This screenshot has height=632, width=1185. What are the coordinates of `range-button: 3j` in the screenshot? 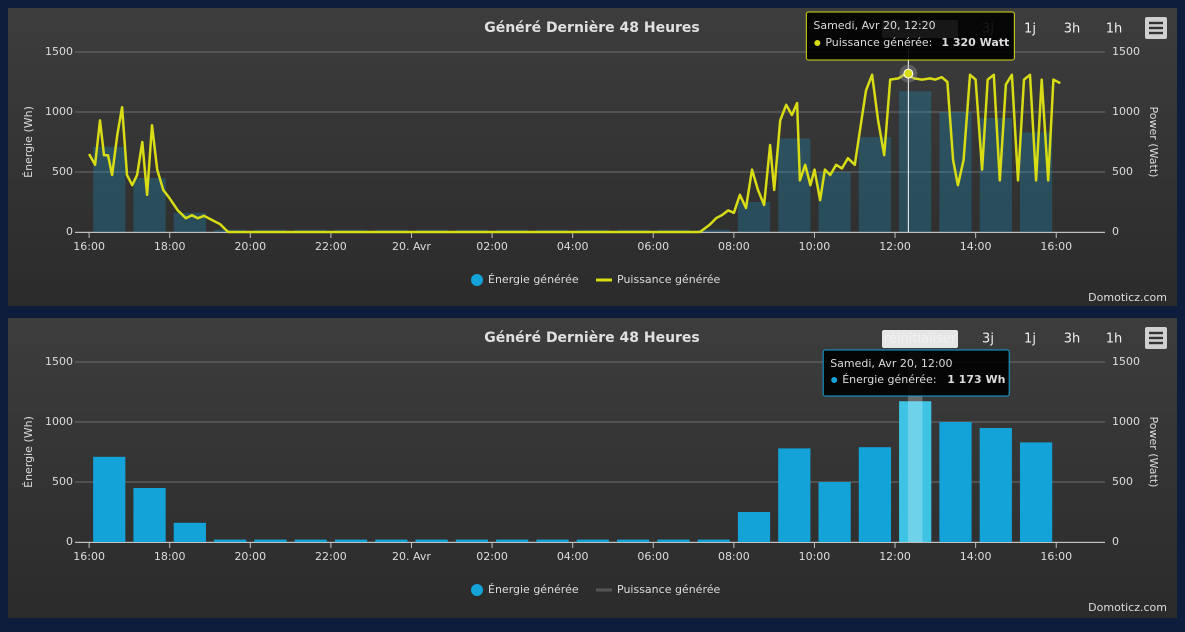 It's located at (988, 339).